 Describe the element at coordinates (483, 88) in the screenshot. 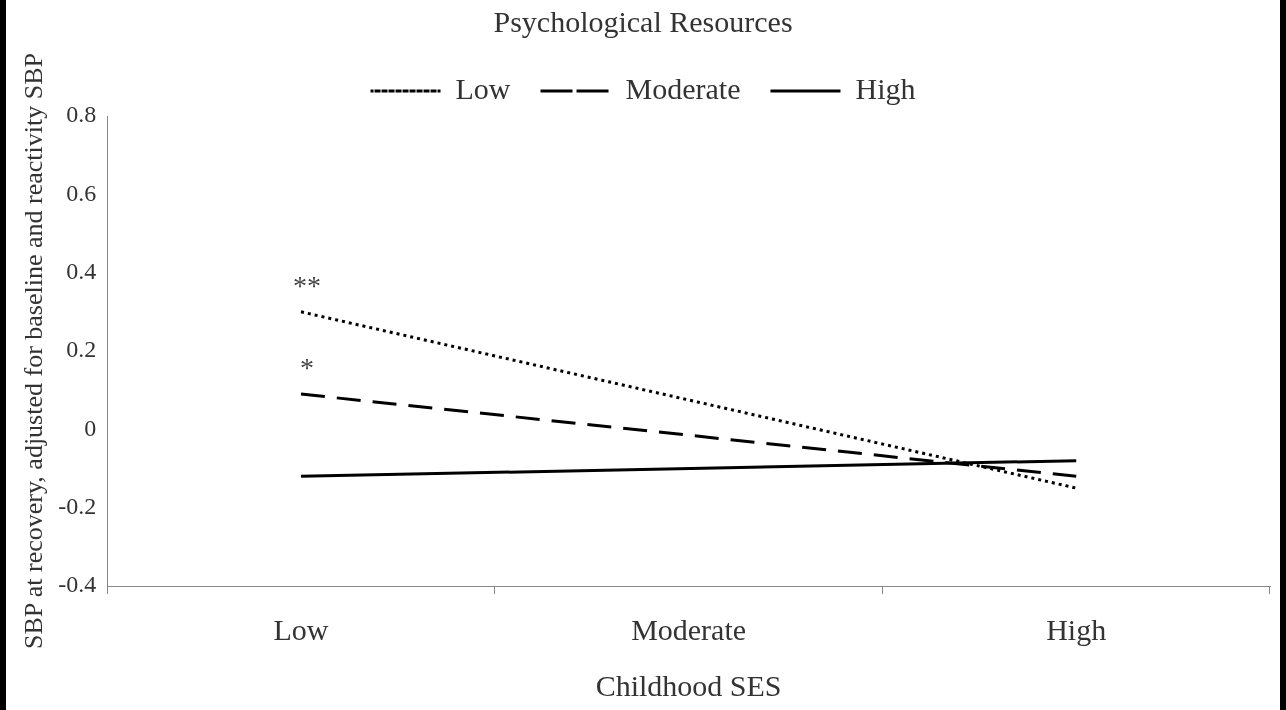

I see `legend-label: Low` at that location.